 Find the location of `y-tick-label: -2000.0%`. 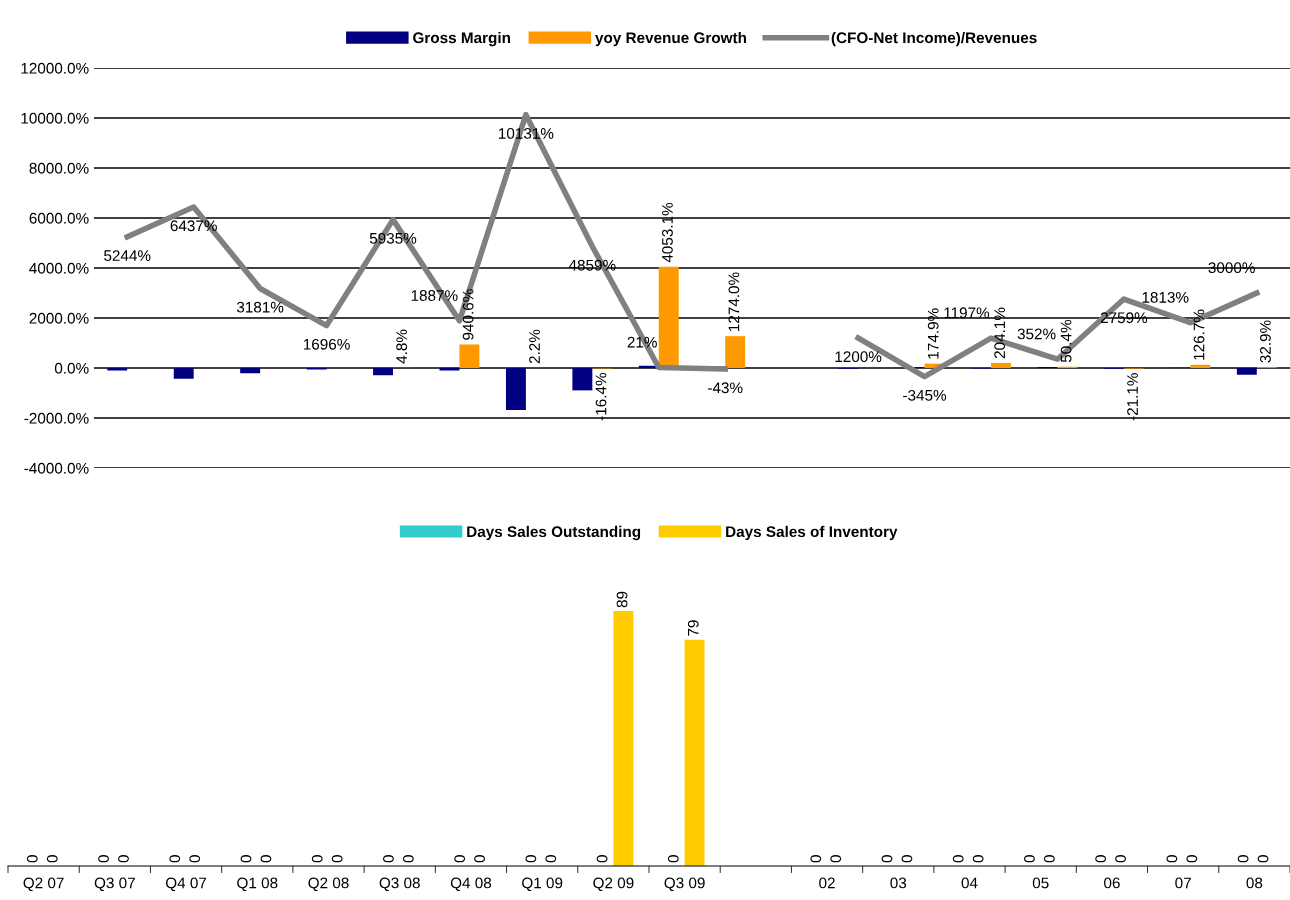

y-tick-label: -2000.0% is located at coordinates (56, 418).